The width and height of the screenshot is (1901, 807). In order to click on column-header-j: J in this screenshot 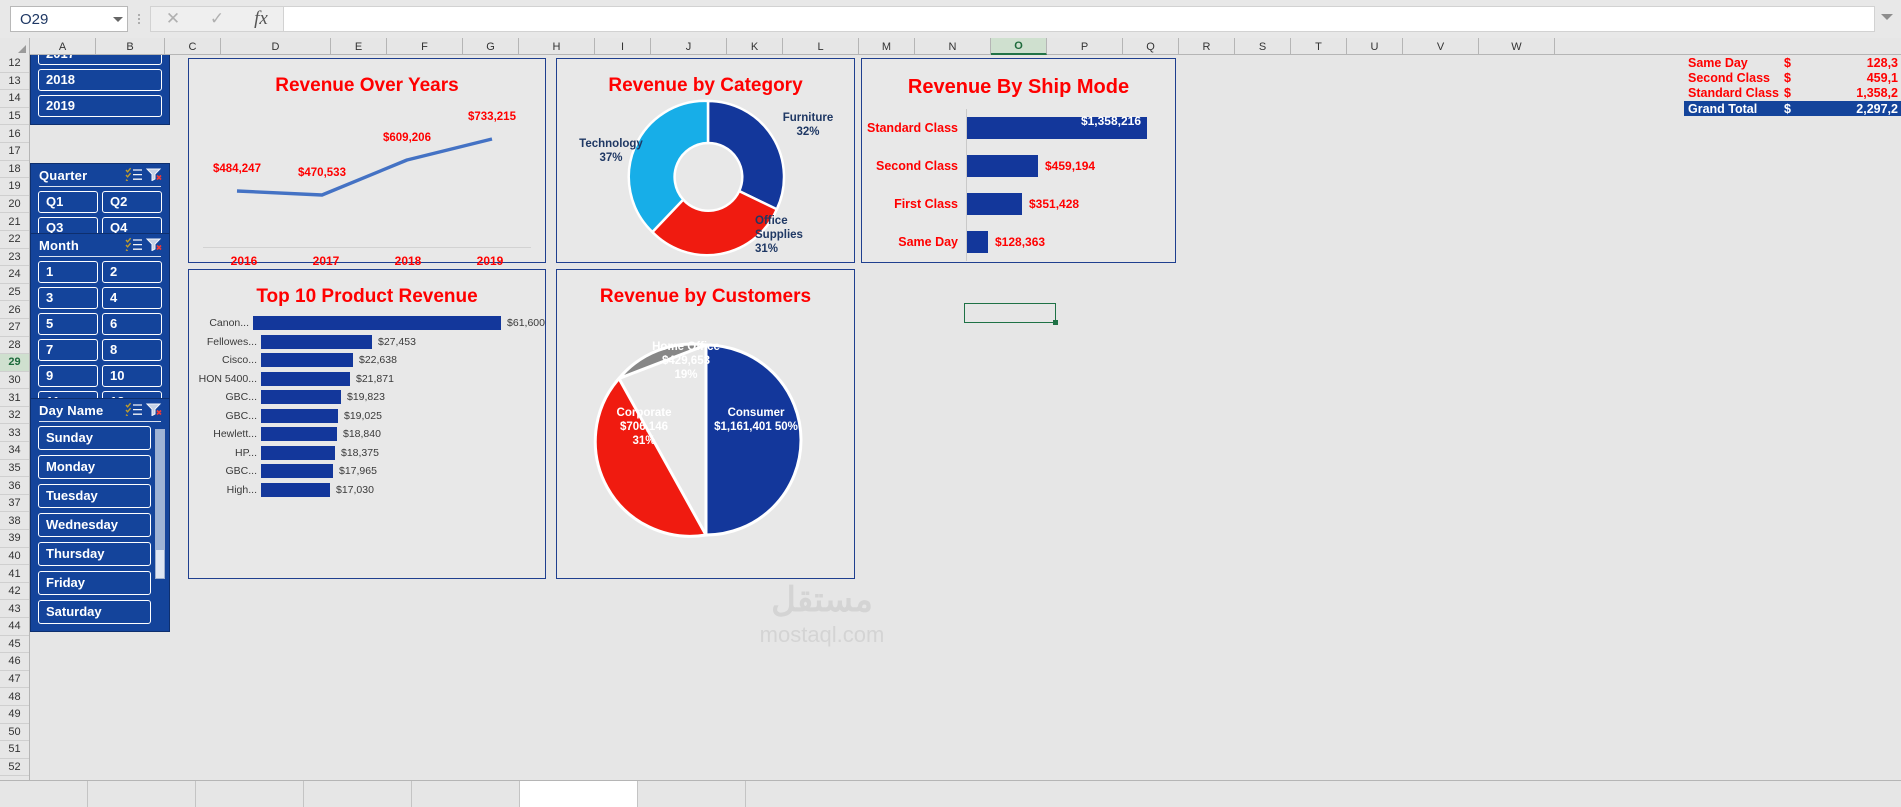, I will do `click(689, 46)`.